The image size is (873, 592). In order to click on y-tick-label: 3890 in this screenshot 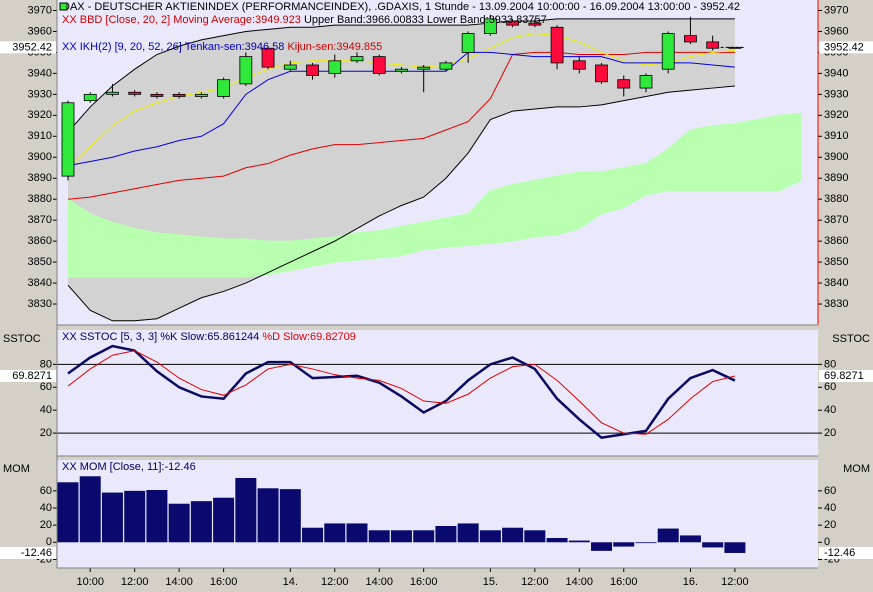, I will do `click(836, 178)`.